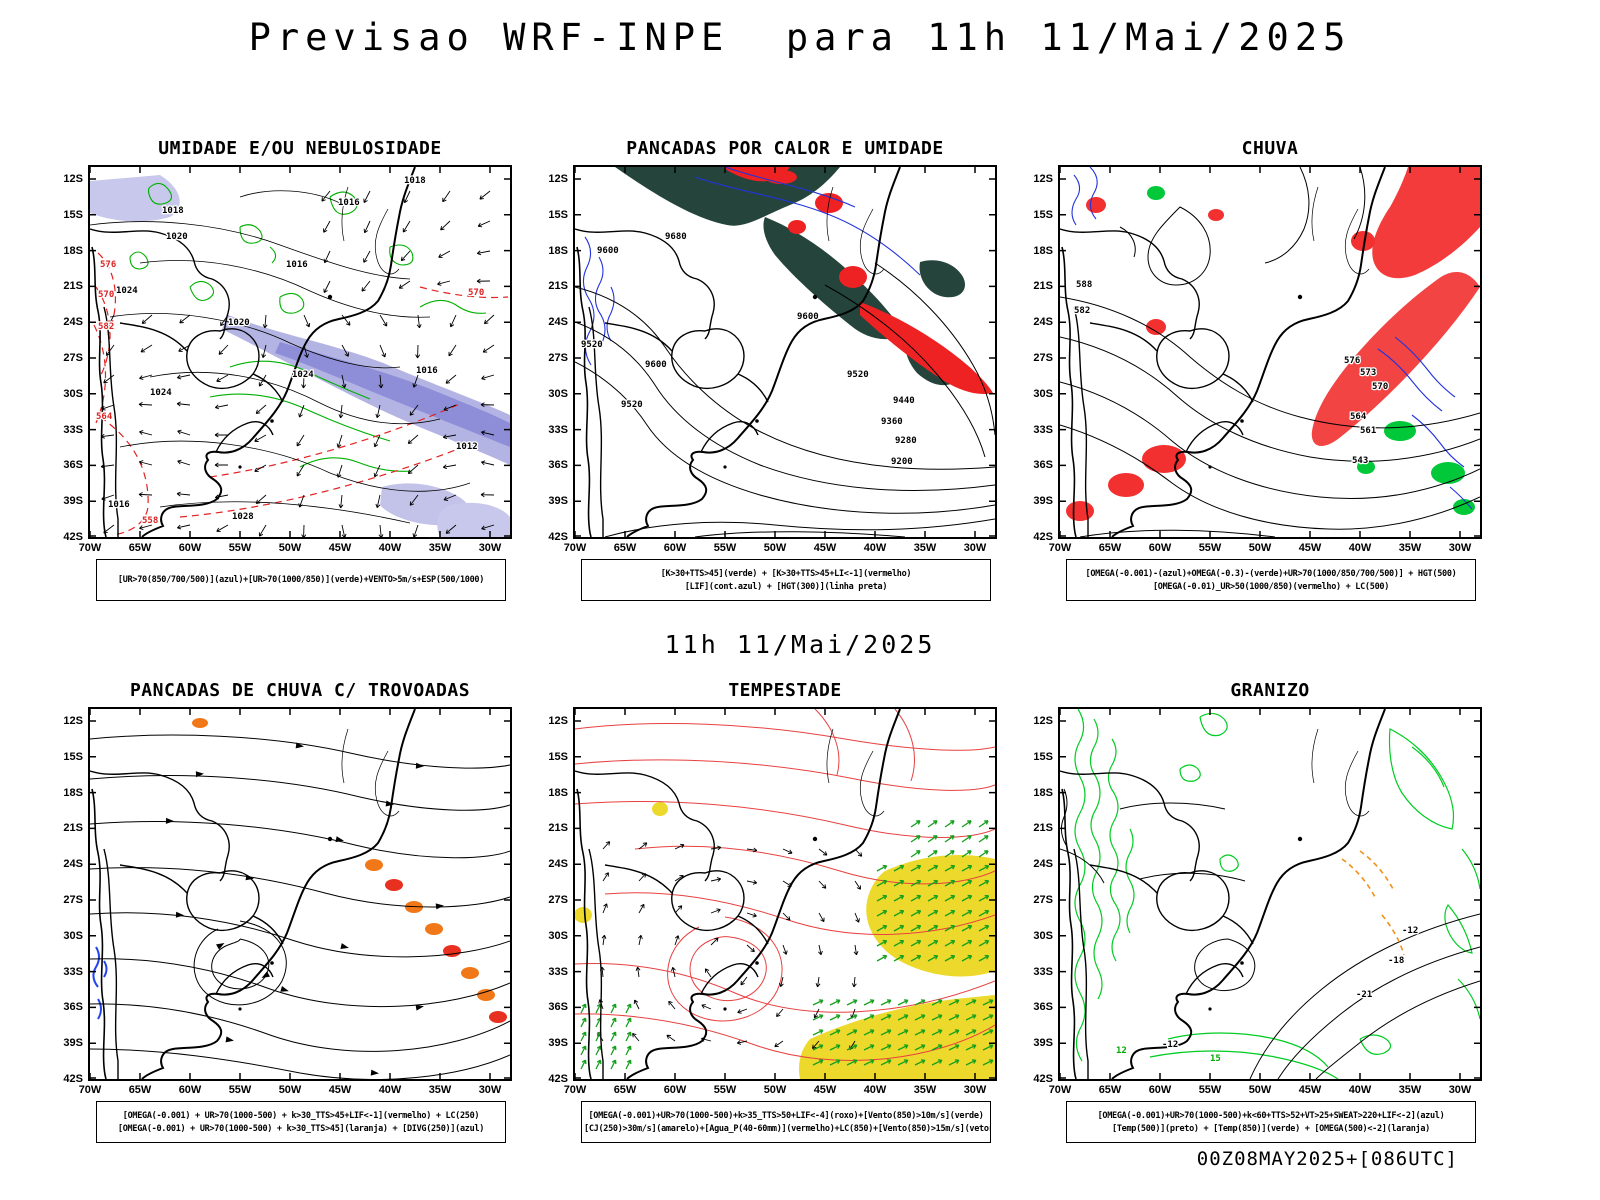 This screenshot has height=1200, width=1600. Describe the element at coordinates (1270, 894) in the screenshot. I see `map-canvas: -12 -18 -21 -12 12 15` at that location.